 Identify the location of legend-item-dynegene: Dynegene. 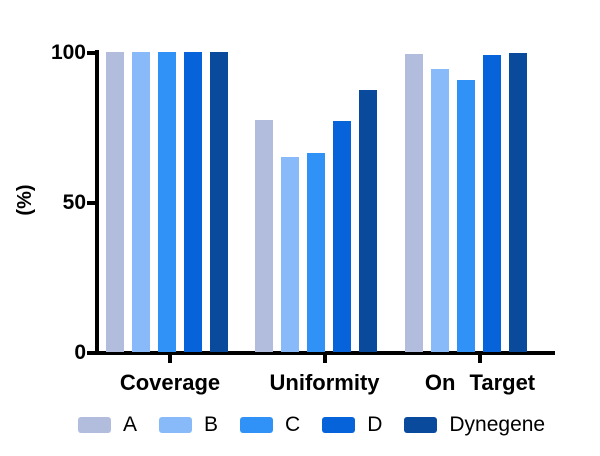
(474, 425).